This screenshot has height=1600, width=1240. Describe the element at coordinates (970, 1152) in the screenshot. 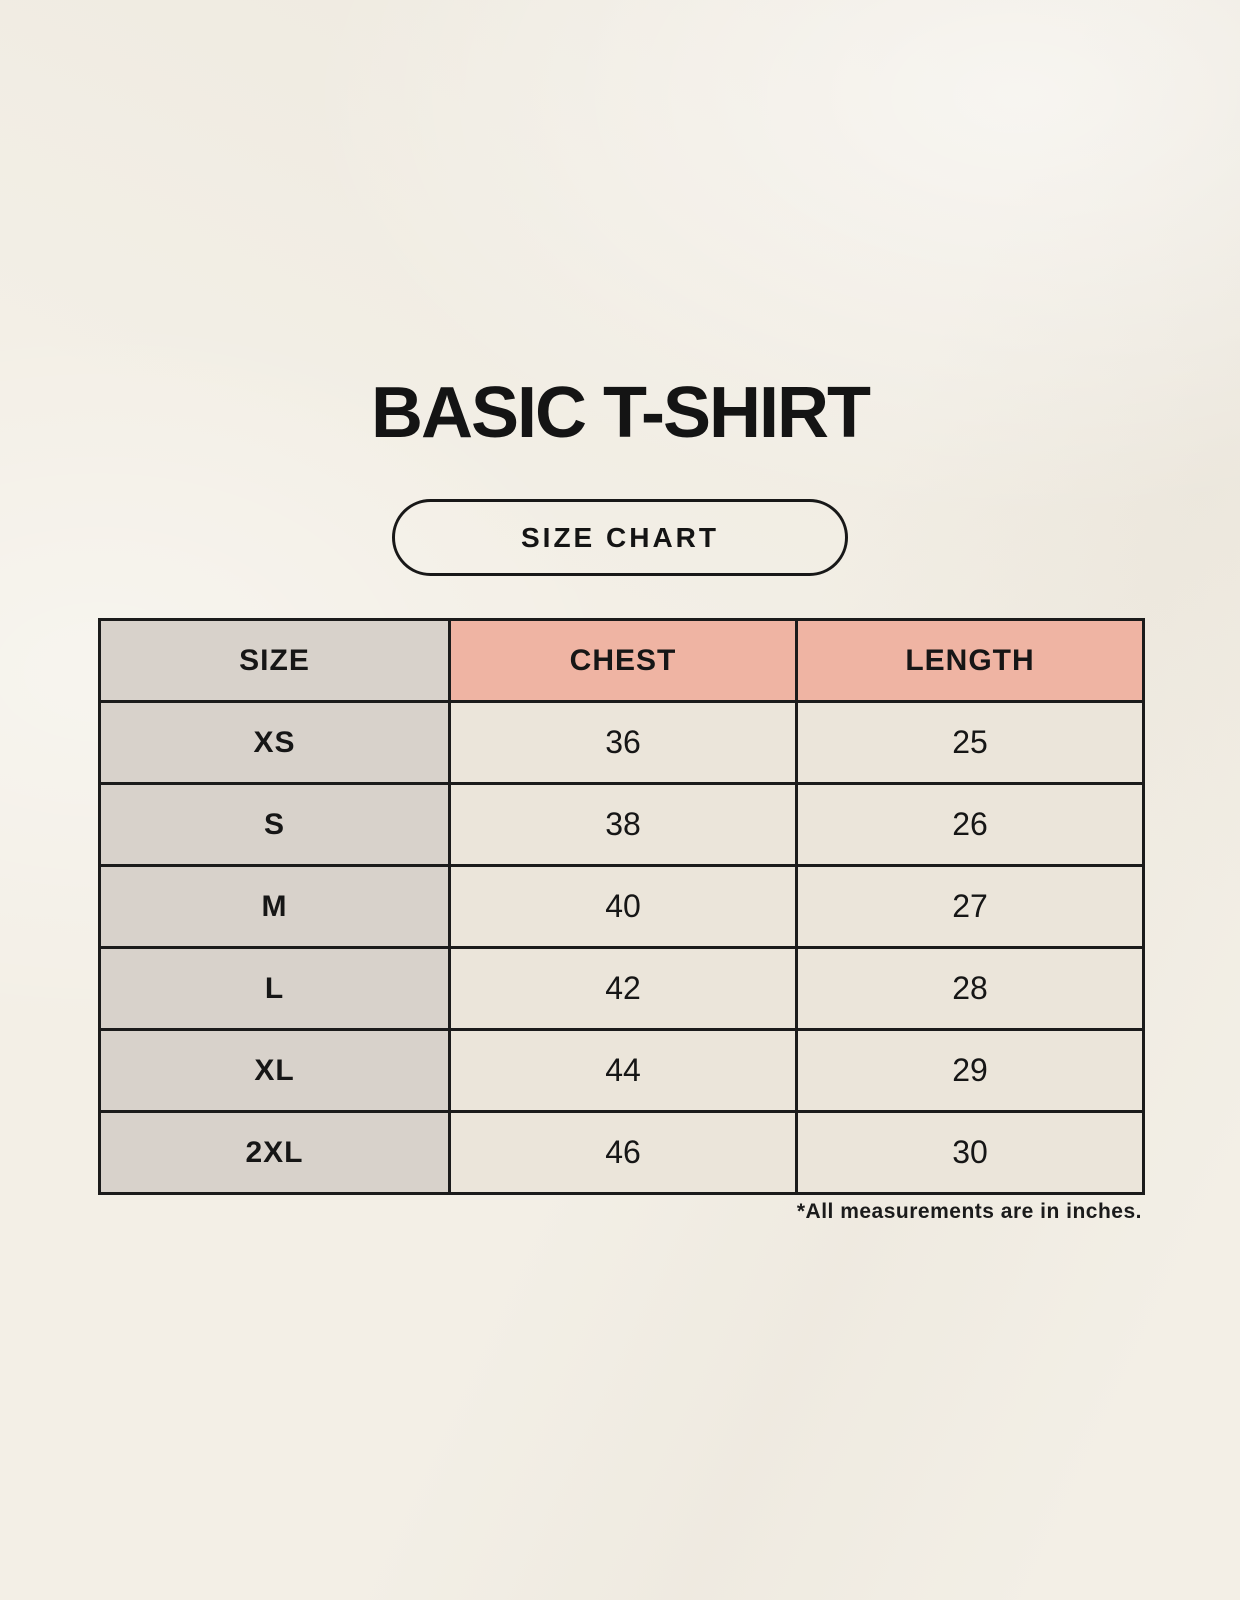

I see `length-cell: 30` at that location.